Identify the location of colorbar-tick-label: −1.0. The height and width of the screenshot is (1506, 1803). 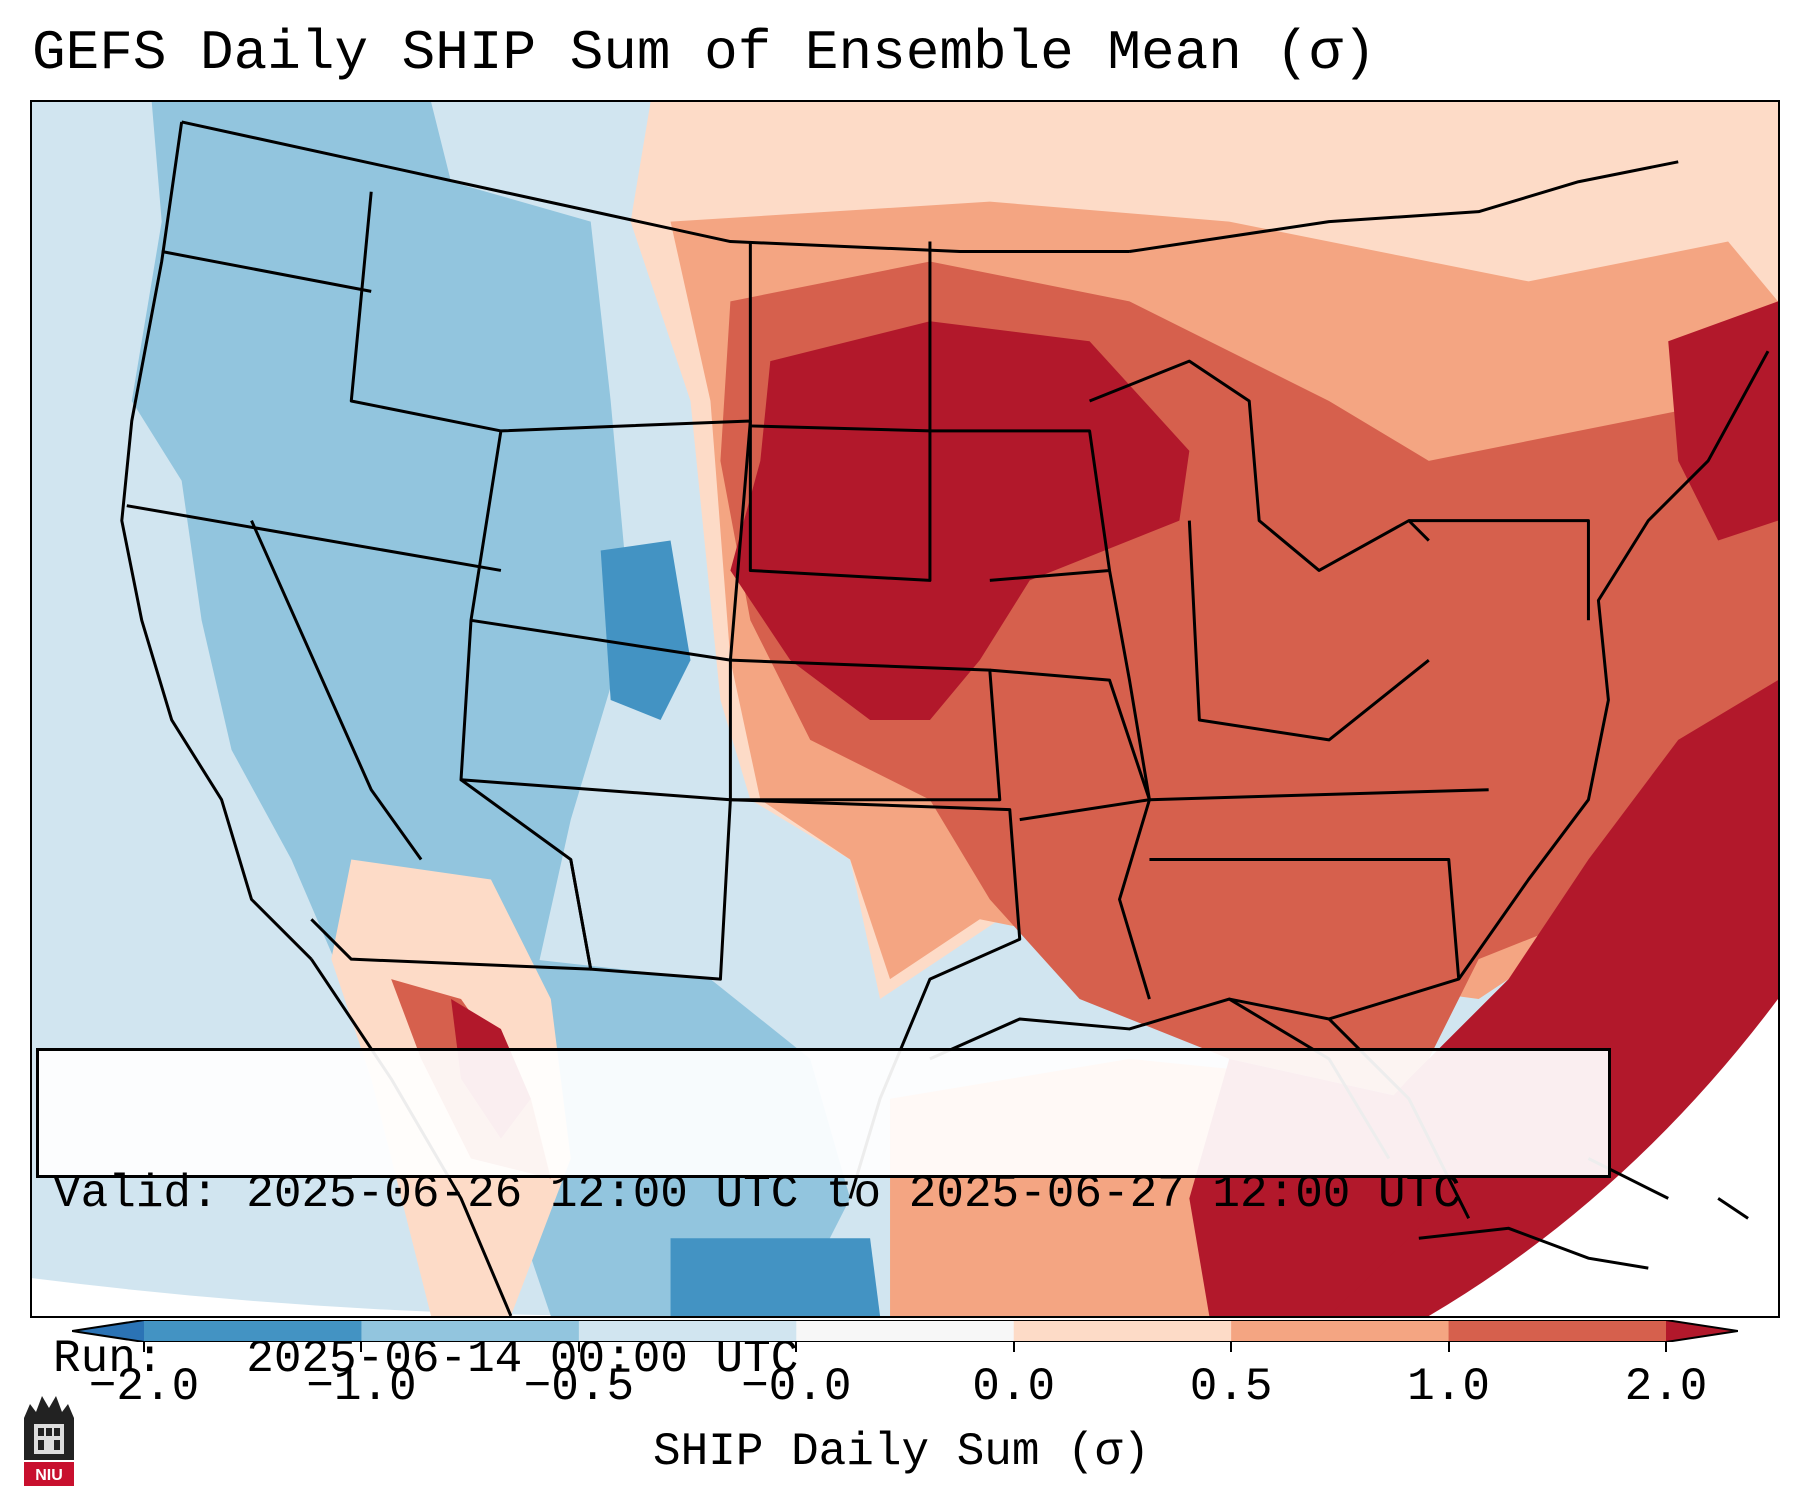
(361, 1387).